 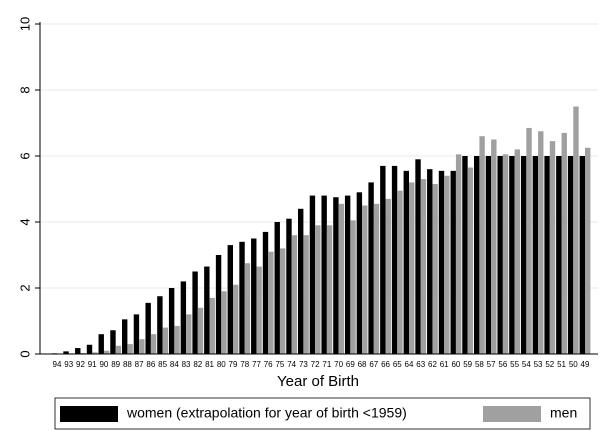 I want to click on x-tick-label: 92, so click(x=80, y=364).